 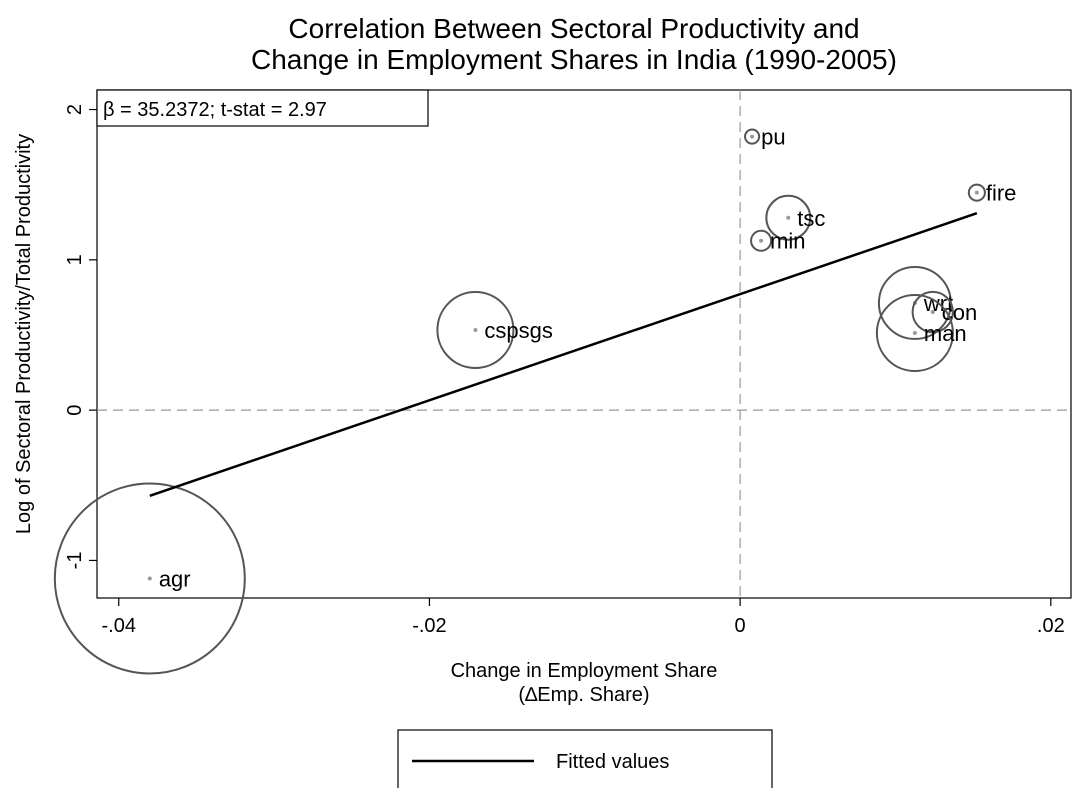 What do you see at coordinates (612, 762) in the screenshot?
I see `legend-label: Fitted values` at bounding box center [612, 762].